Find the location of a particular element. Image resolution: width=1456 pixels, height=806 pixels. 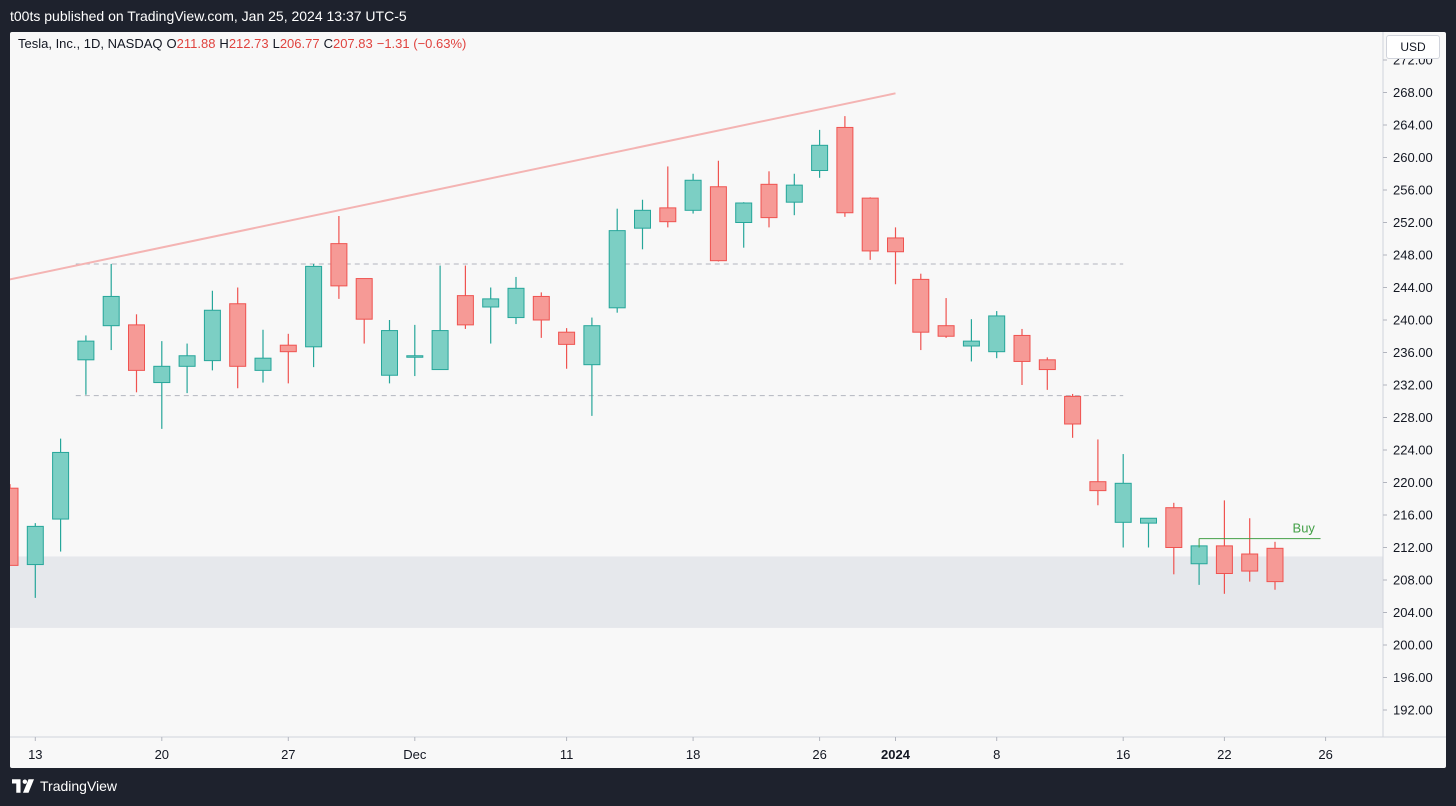

price-tick-label: 264.00 is located at coordinates (1413, 125).